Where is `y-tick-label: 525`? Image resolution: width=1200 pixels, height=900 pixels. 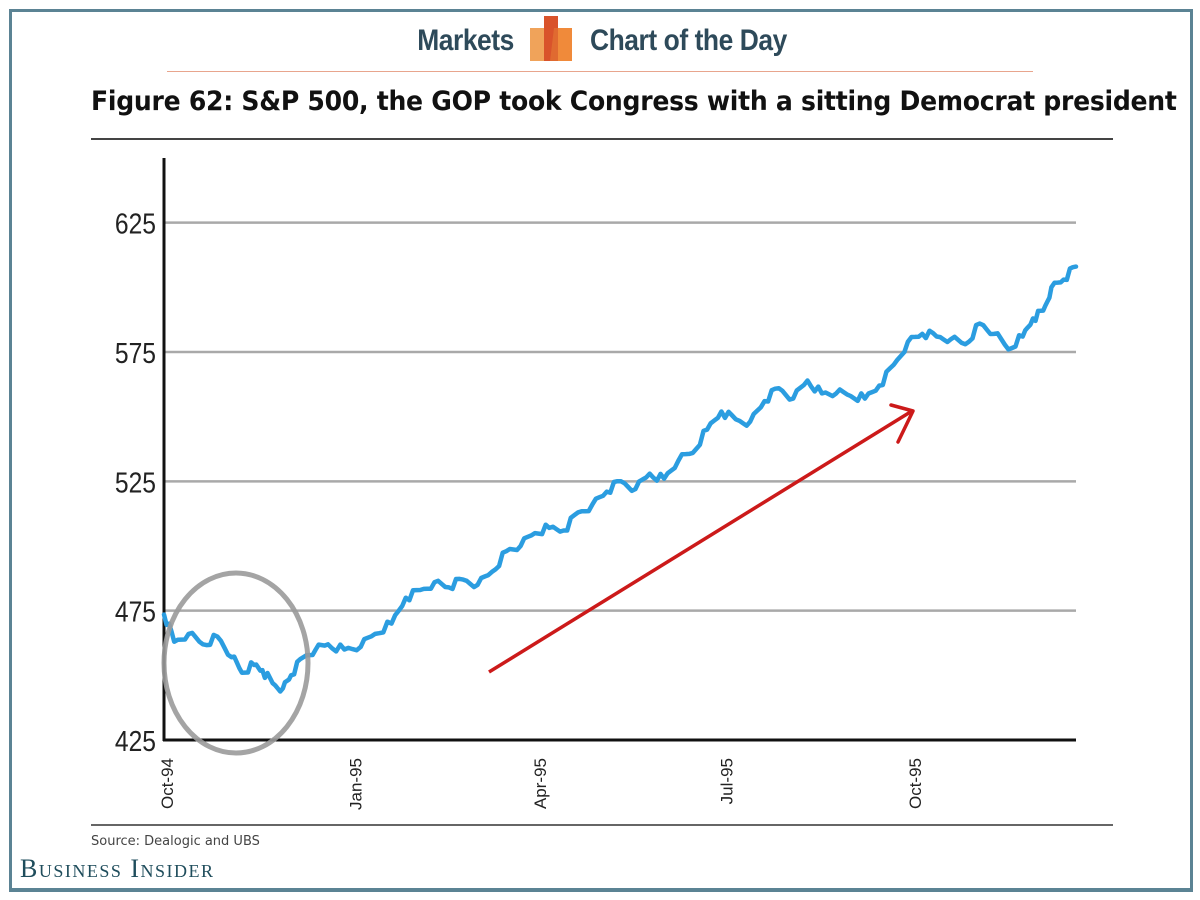
y-tick-label: 525 is located at coordinates (135, 482).